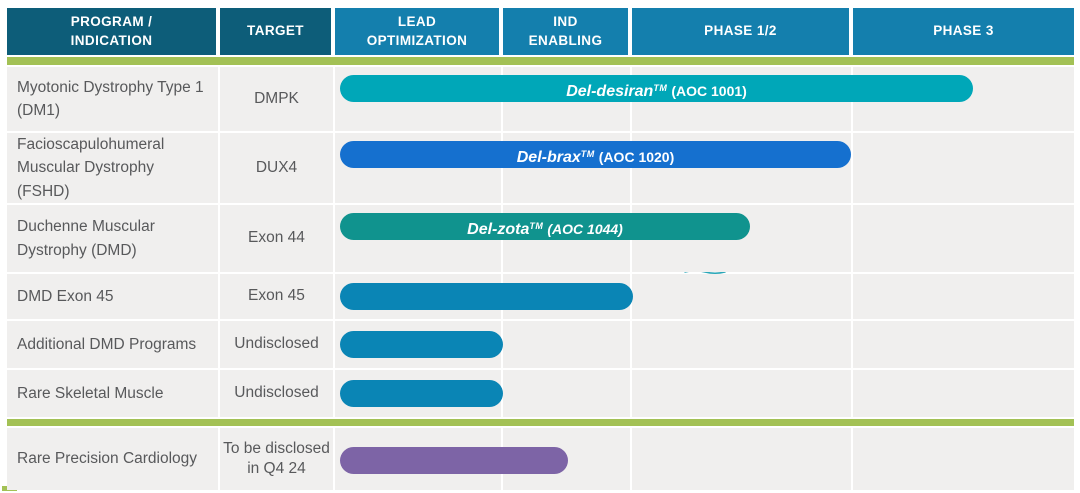 Image resolution: width=1080 pixels, height=493 pixels. I want to click on target-cell: DUX4, so click(276, 167).